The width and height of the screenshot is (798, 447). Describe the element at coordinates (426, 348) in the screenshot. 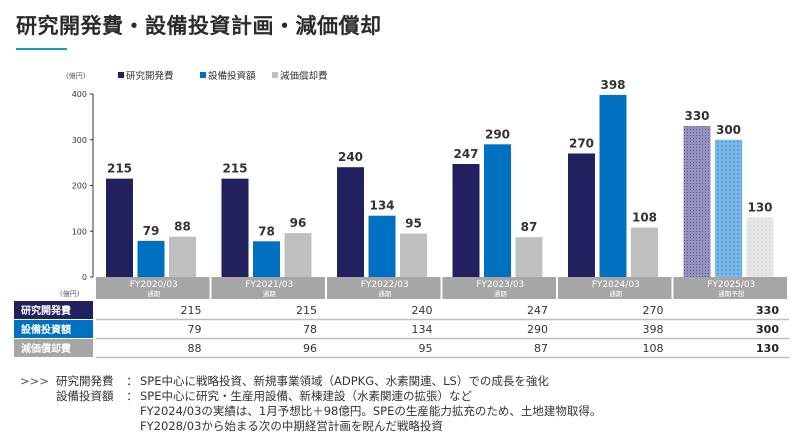

I see `table-cell: 95` at that location.